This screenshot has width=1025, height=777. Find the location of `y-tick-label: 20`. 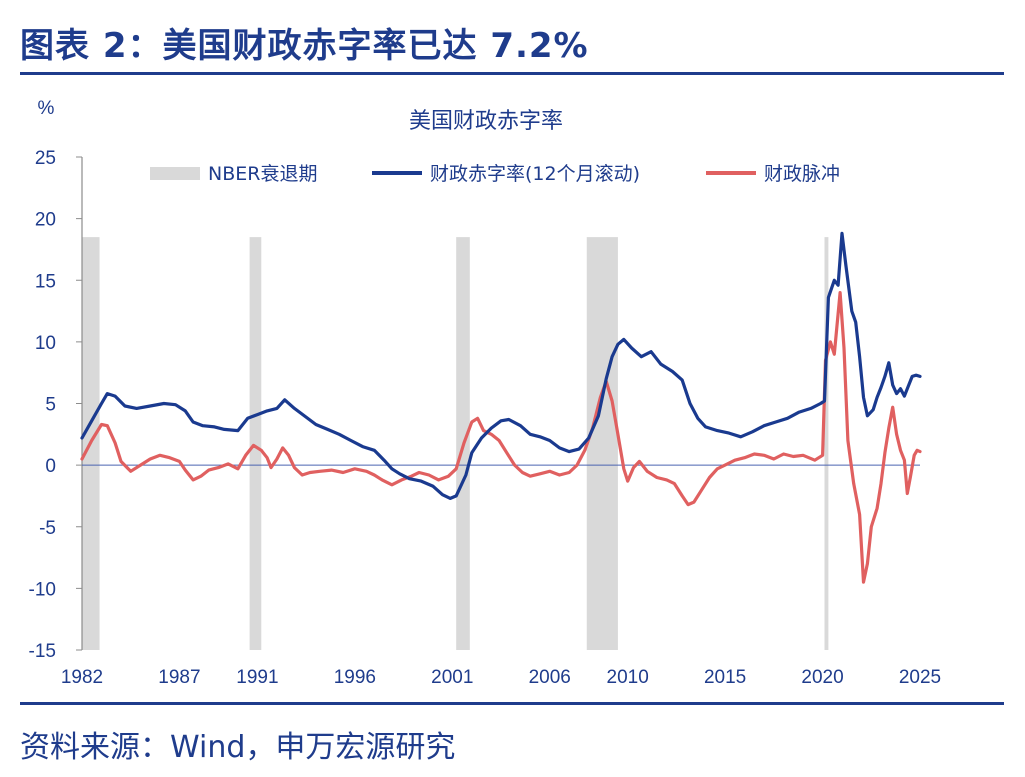

y-tick-label: 20 is located at coordinates (45, 220).